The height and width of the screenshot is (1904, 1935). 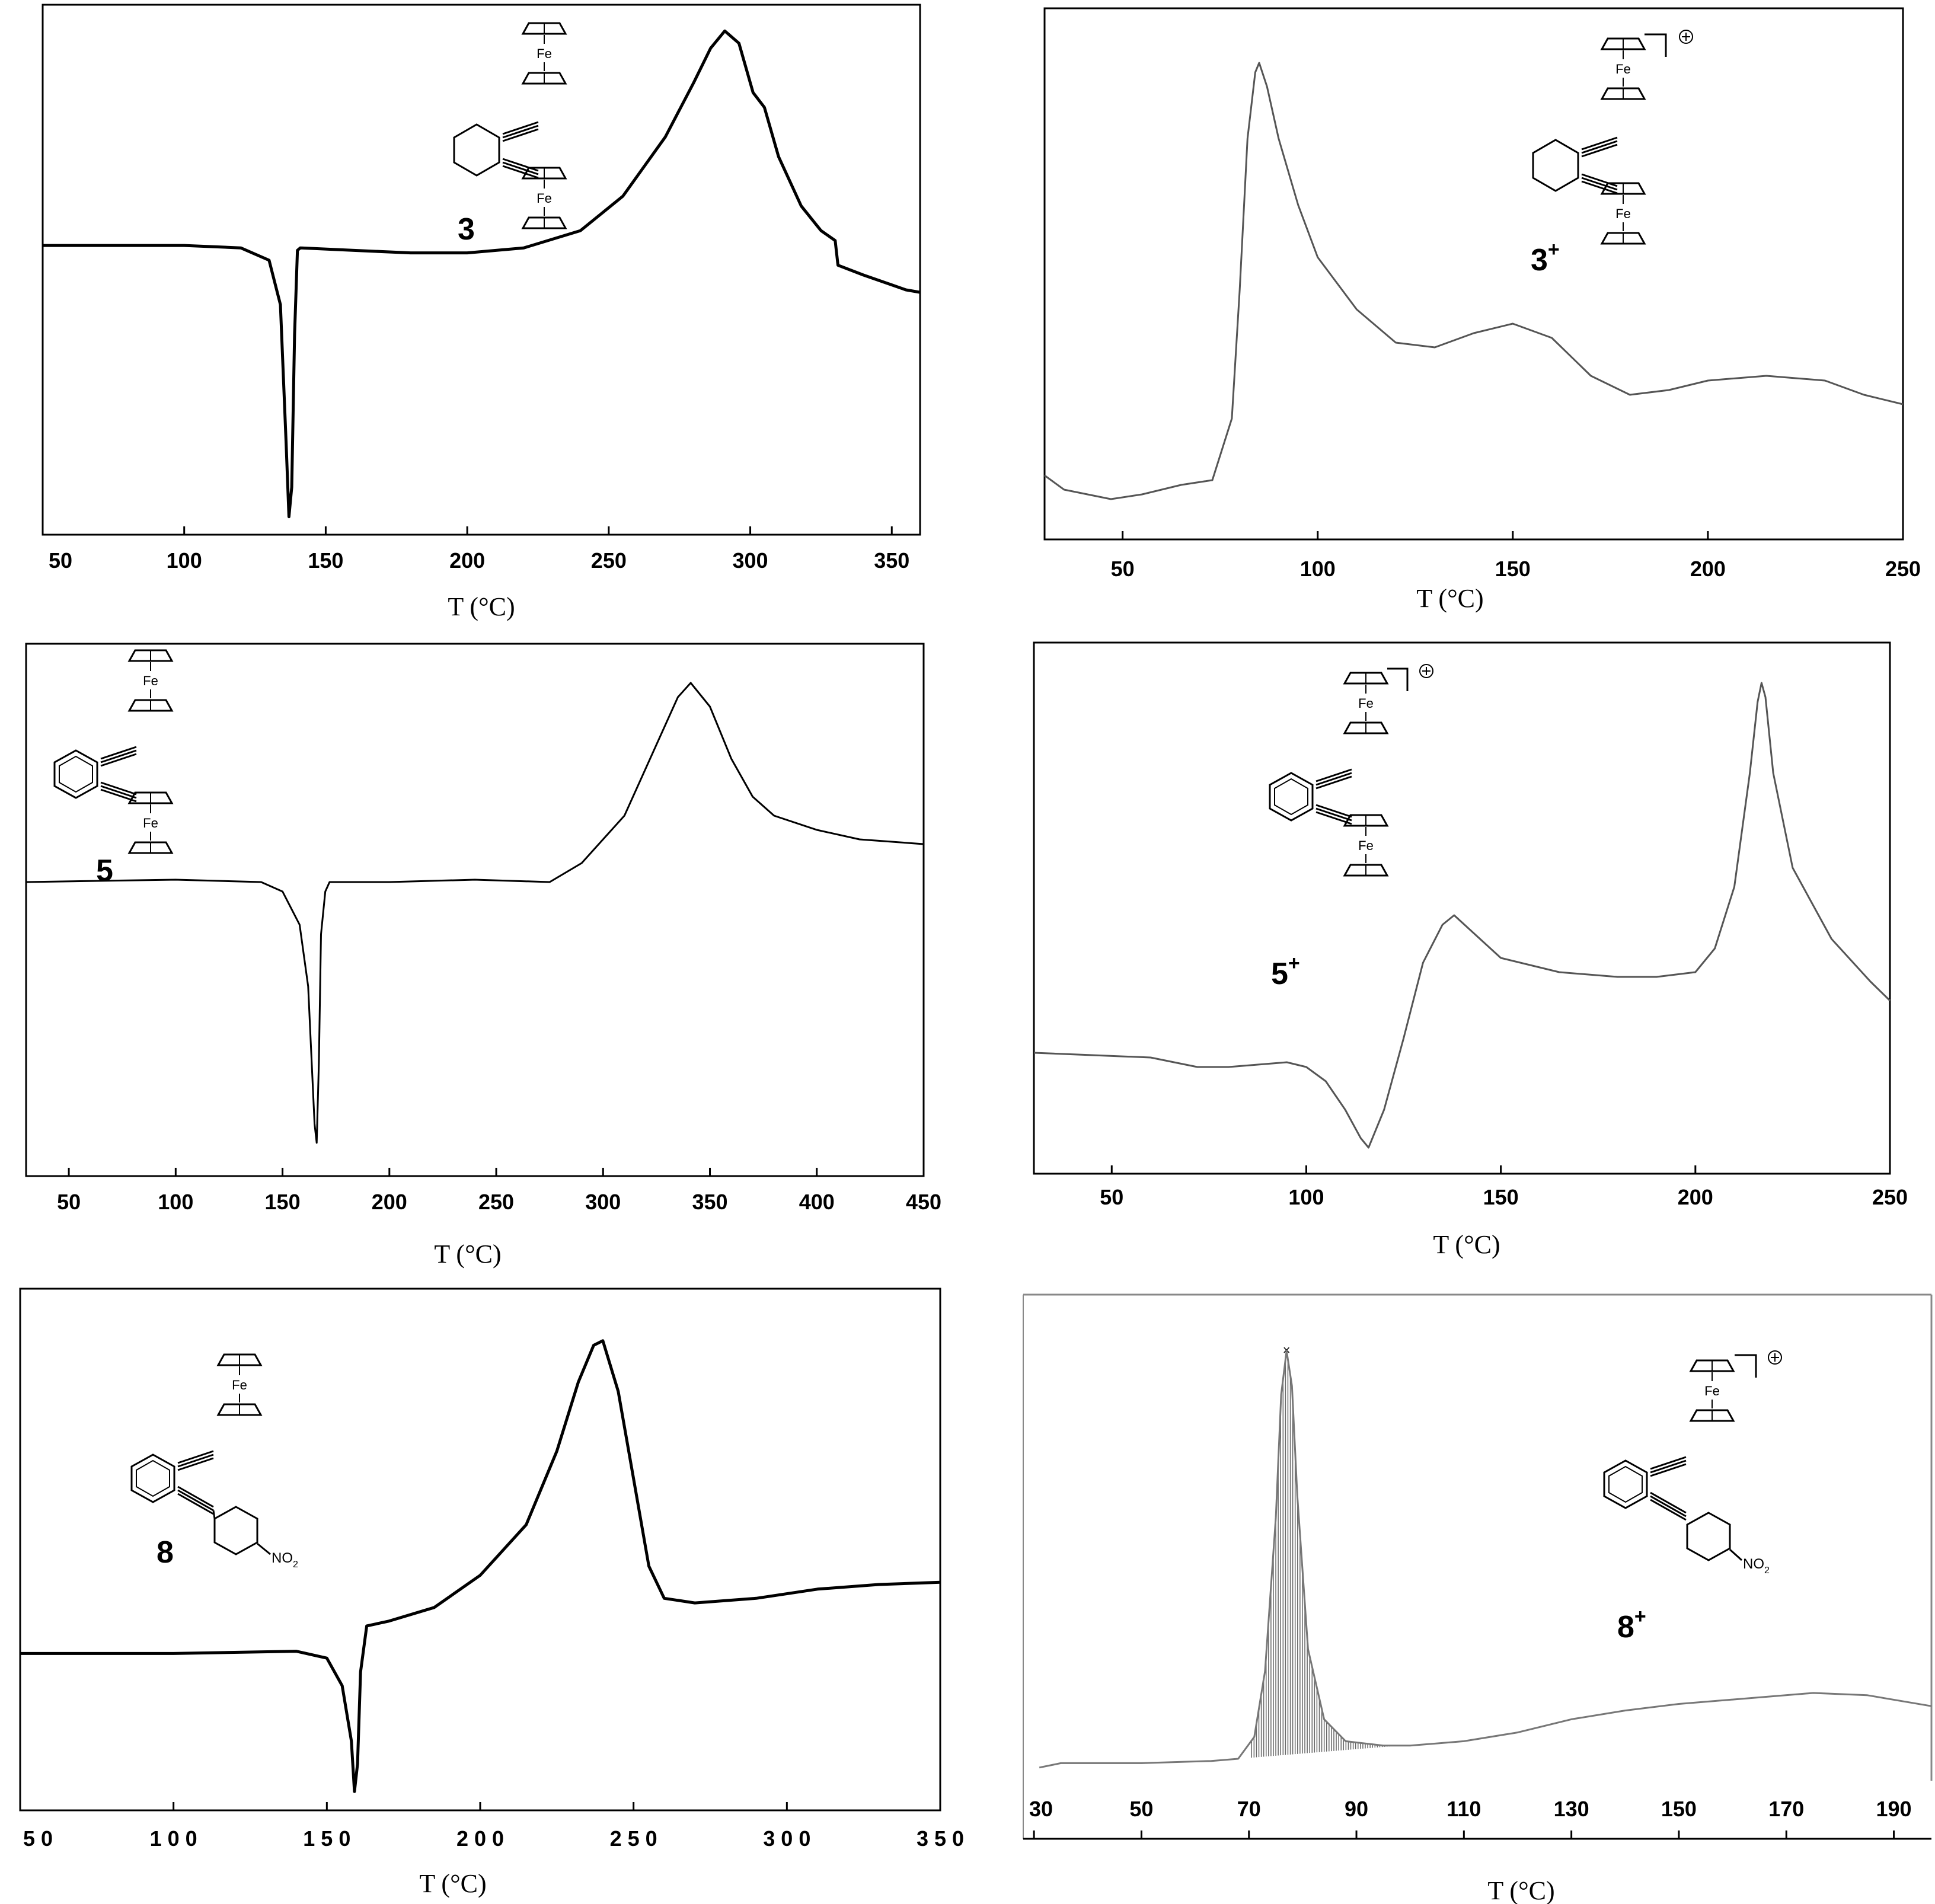 What do you see at coordinates (1545, 257) in the screenshot?
I see `compound-label: 3+` at bounding box center [1545, 257].